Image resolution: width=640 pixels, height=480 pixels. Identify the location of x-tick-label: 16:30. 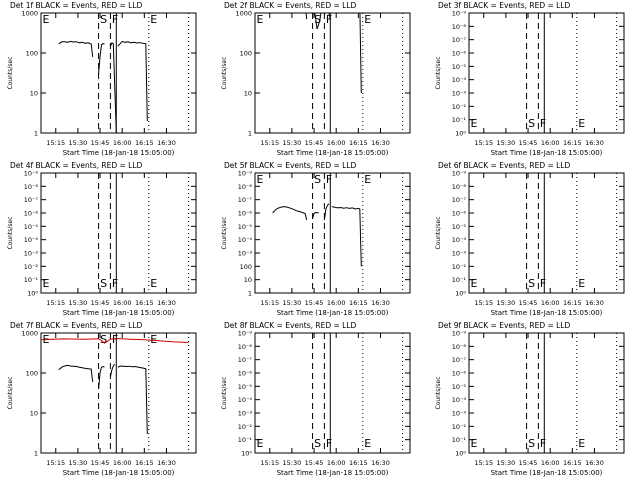
(594, 303).